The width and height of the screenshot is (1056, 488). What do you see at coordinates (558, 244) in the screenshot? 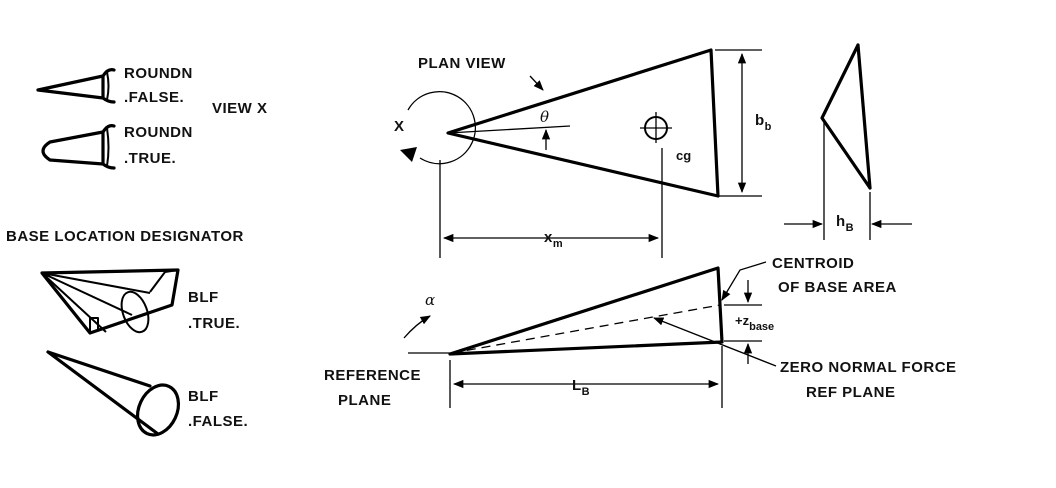
I see `xm-label-sub: m` at bounding box center [558, 244].